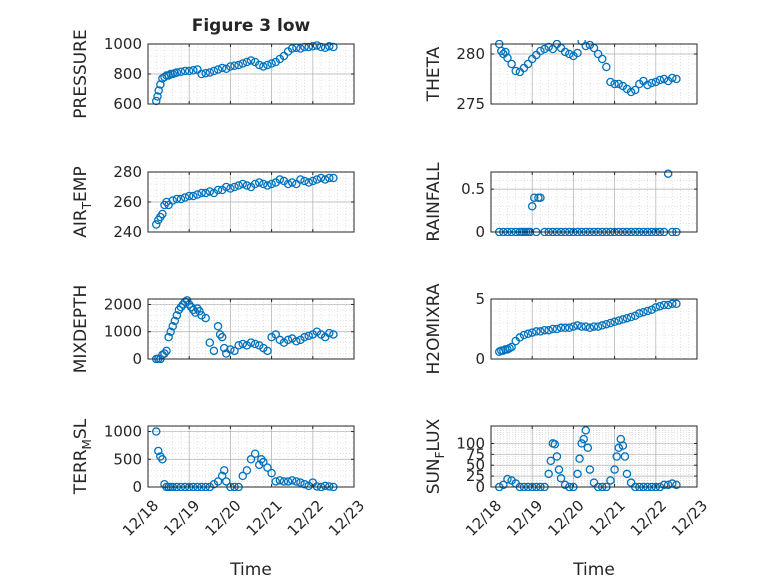 The image size is (778, 583). What do you see at coordinates (593, 570) in the screenshot?
I see `x-axis-label-right: Time` at bounding box center [593, 570].